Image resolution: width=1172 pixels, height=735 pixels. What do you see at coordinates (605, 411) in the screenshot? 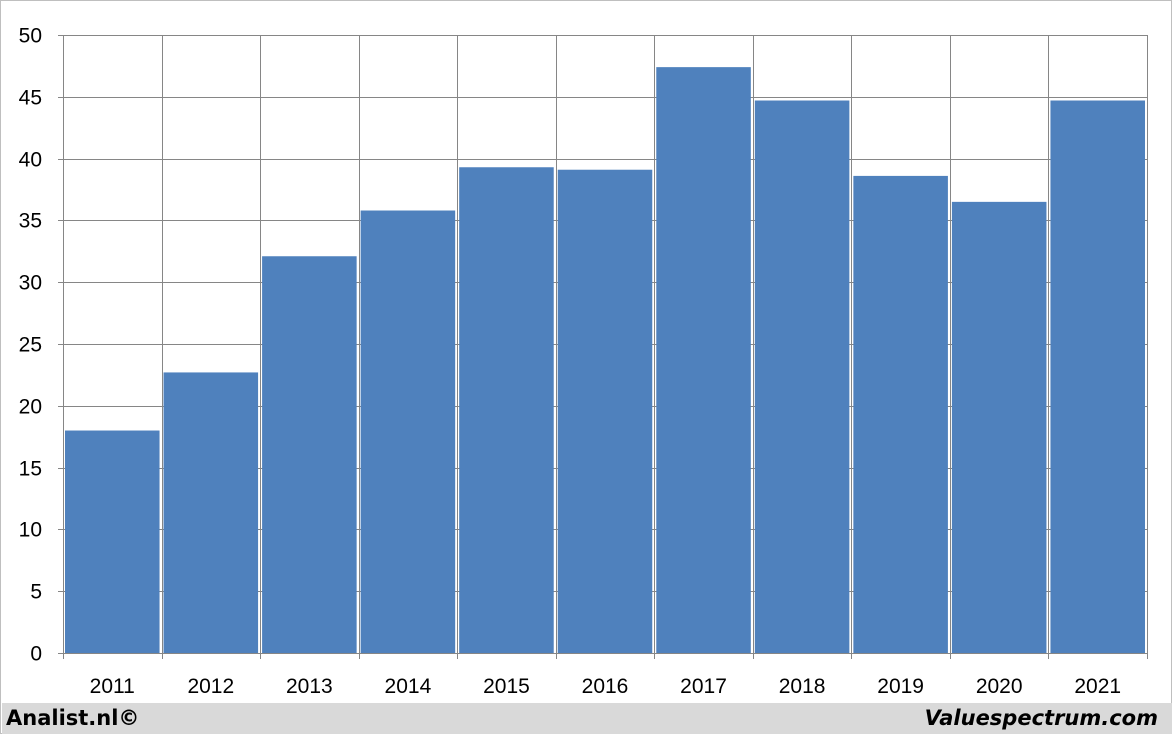
I see `bar-2016` at bounding box center [605, 411].